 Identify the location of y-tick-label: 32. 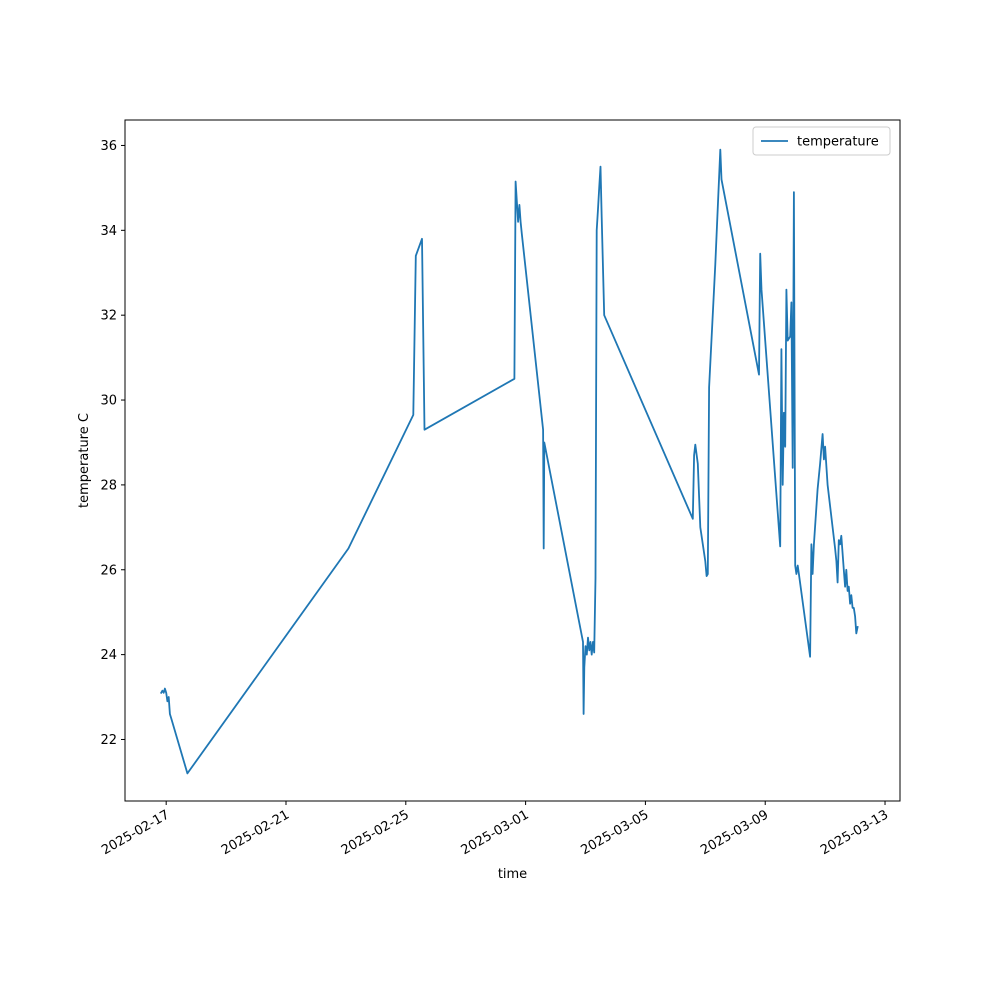
(108, 316).